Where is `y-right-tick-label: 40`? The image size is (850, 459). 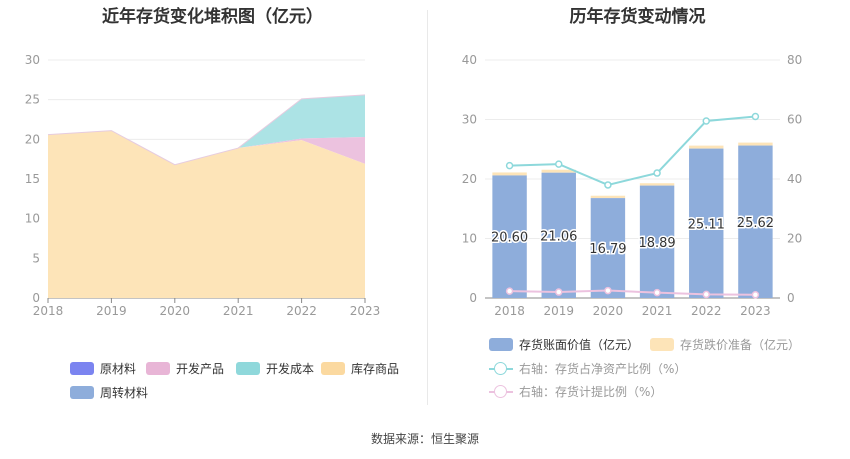 y-right-tick-label: 40 is located at coordinates (794, 179).